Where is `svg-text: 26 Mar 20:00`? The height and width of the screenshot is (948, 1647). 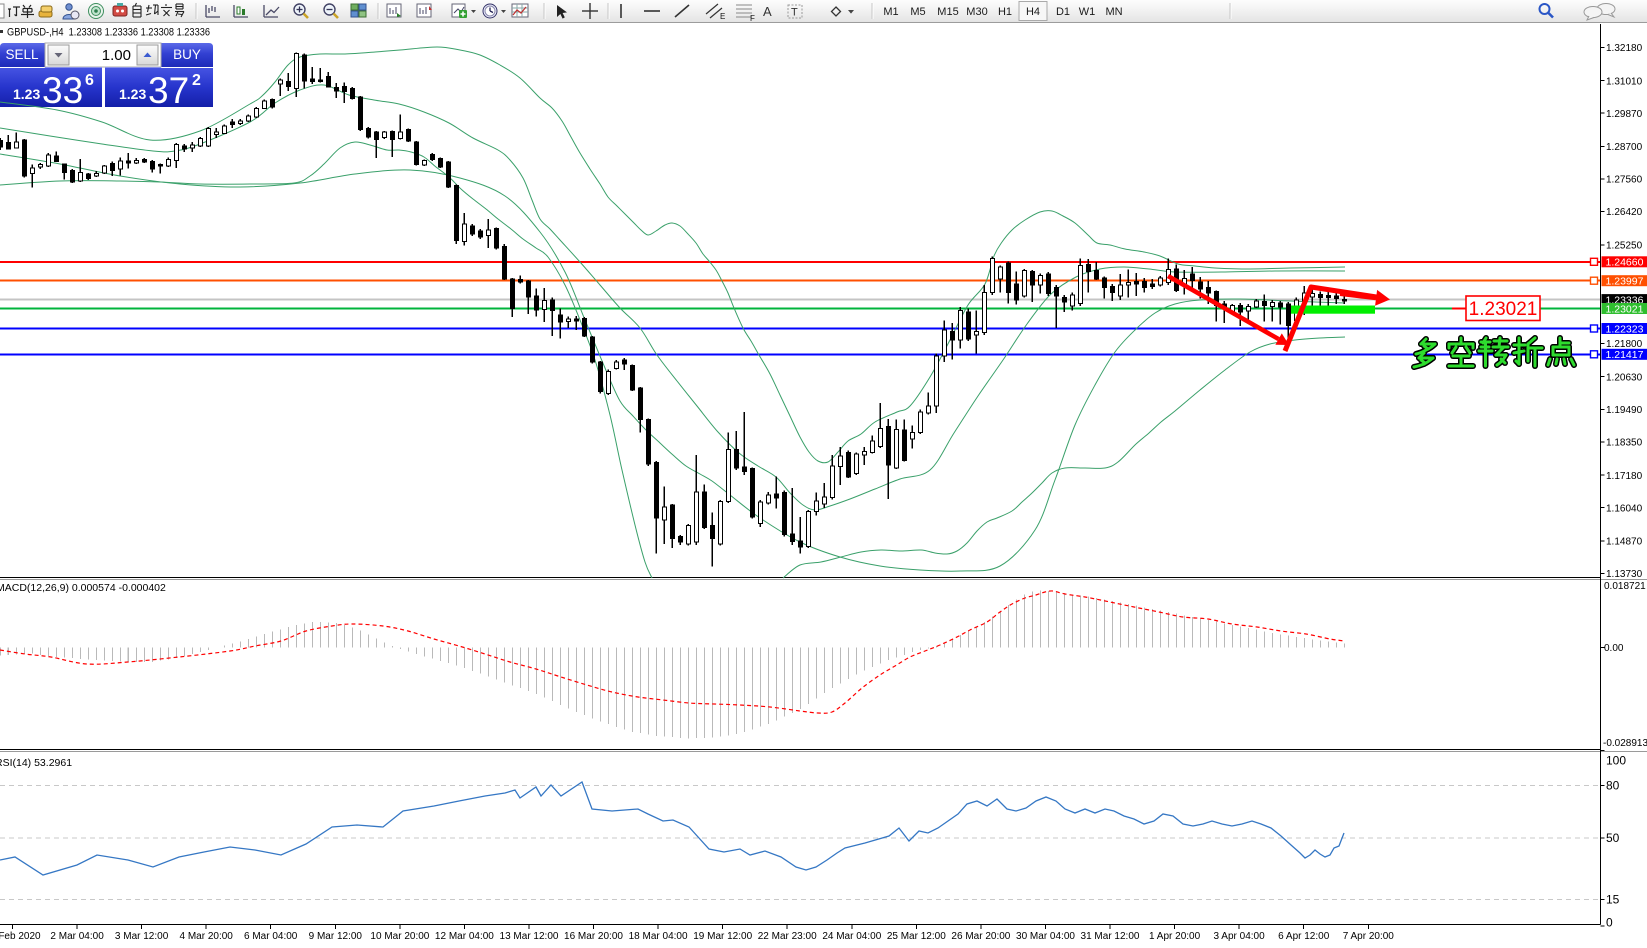
svg-text: 26 Mar 20:00 is located at coordinates (980, 936).